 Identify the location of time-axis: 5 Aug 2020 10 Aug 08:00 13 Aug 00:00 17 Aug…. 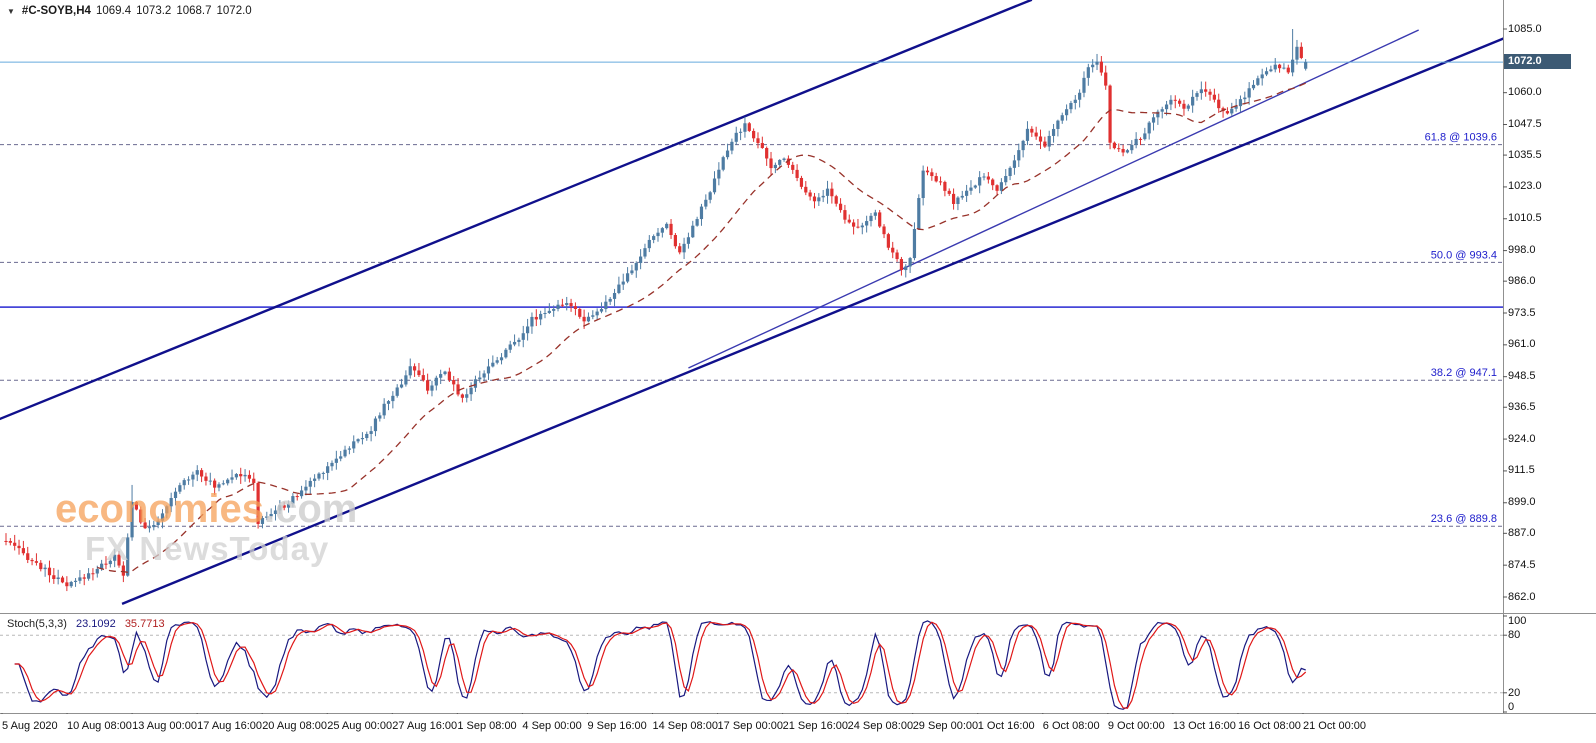
(798, 728).